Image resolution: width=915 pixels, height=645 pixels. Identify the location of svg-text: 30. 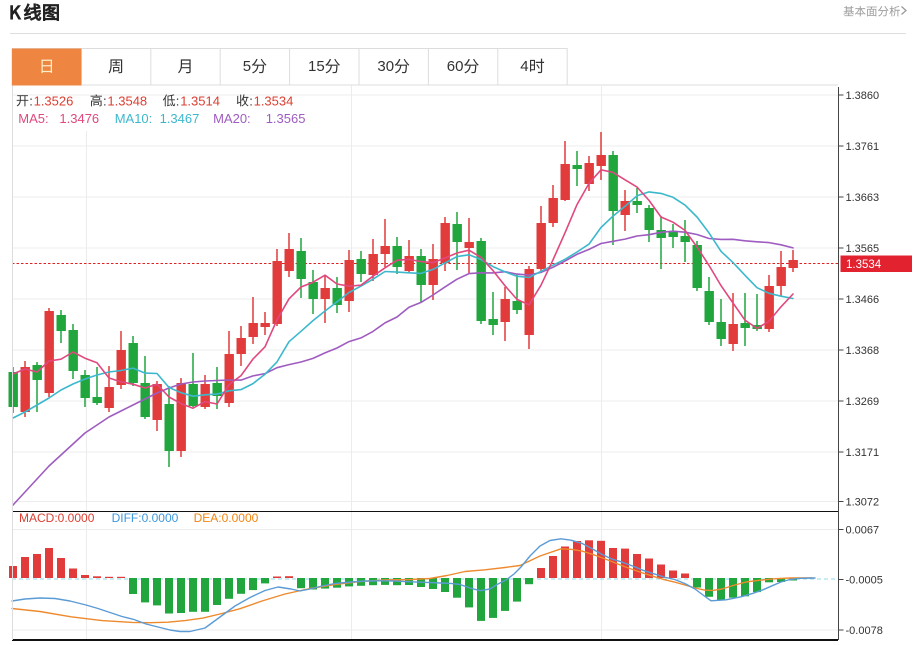
(385, 66).